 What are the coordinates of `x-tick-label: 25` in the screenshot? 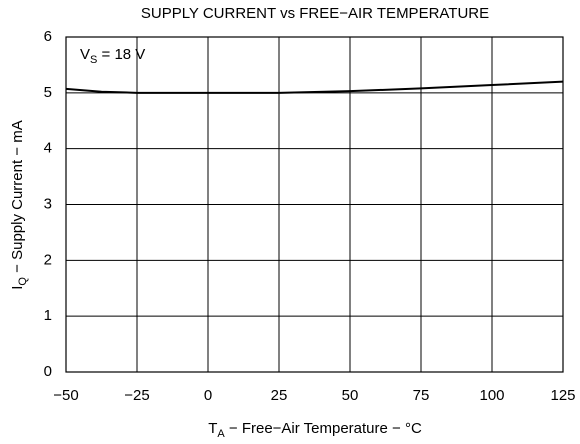 It's located at (279, 395).